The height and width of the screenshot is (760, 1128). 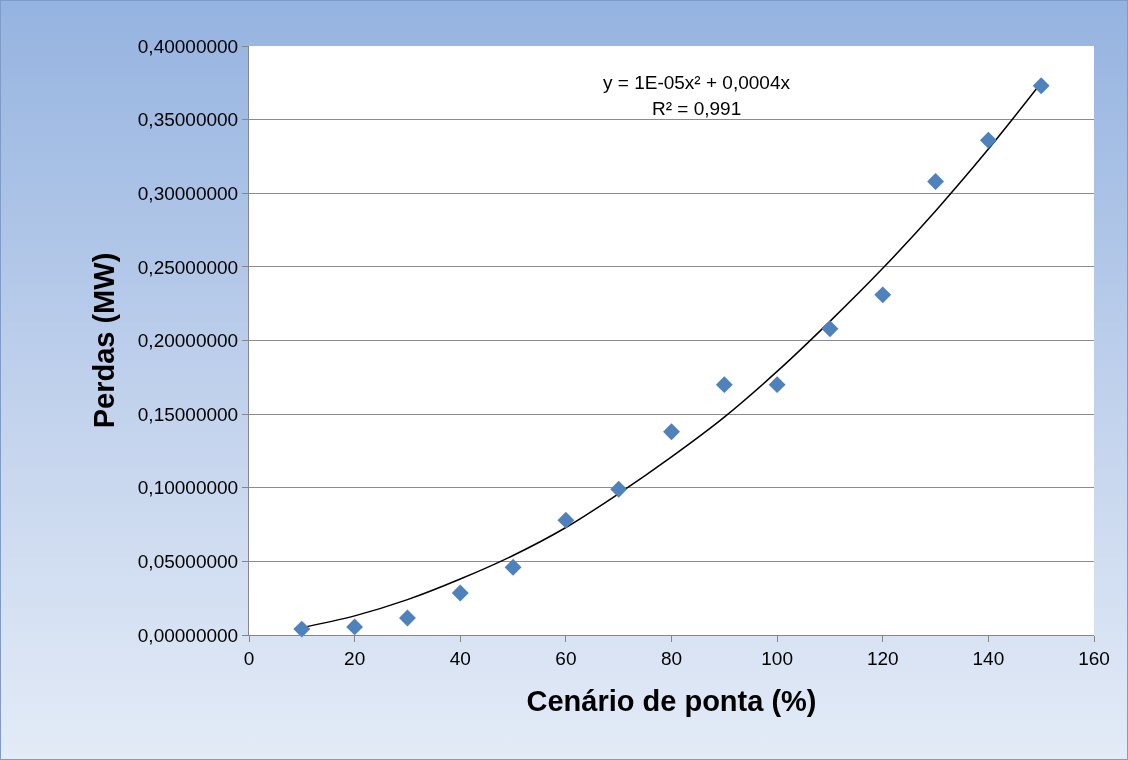 I want to click on x-tick-label: 140, so click(x=988, y=658).